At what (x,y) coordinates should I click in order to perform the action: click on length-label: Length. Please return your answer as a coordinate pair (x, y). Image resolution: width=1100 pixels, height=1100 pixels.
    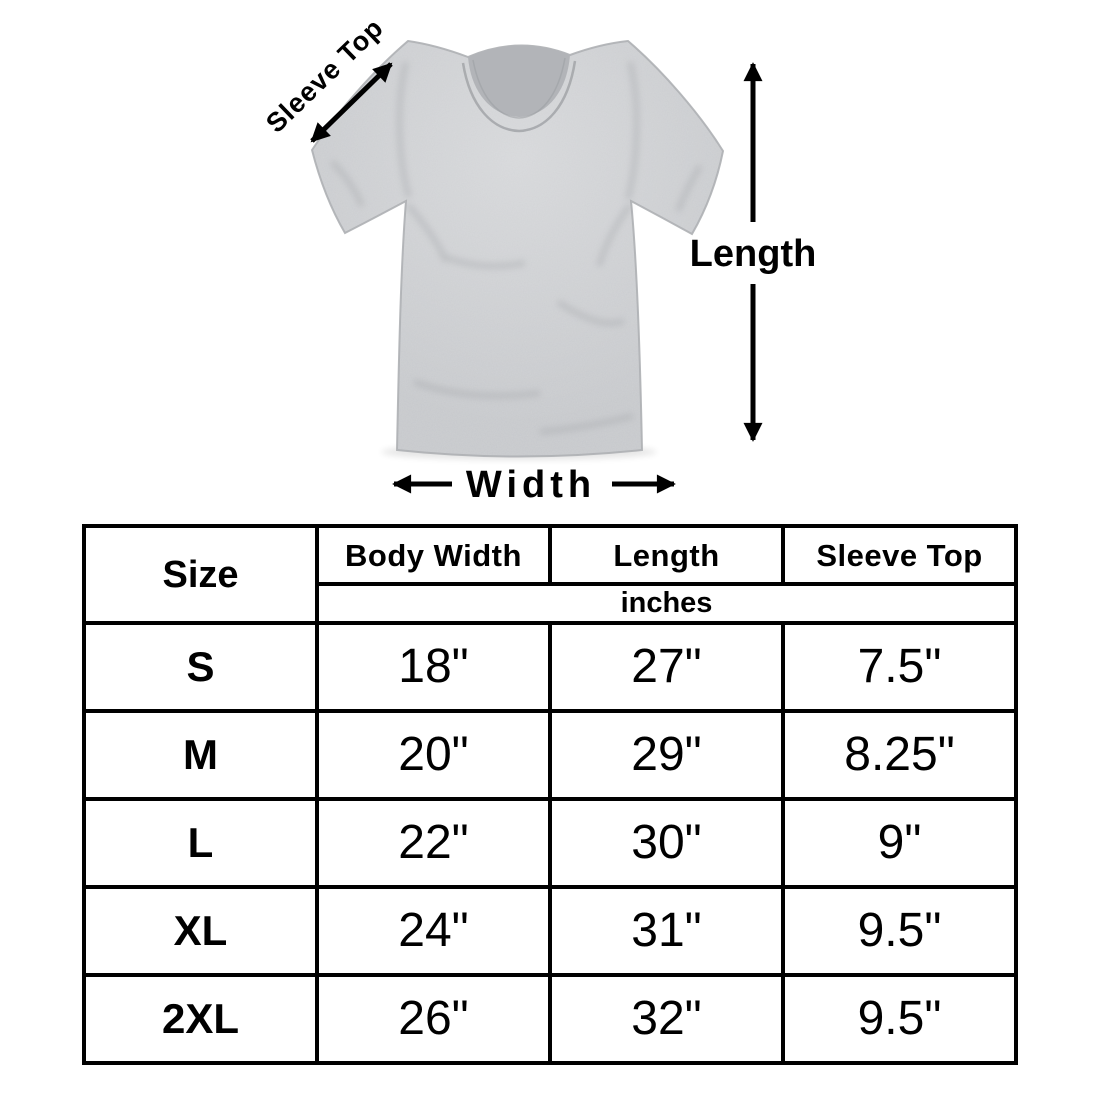
    Looking at the image, I should click on (753, 254).